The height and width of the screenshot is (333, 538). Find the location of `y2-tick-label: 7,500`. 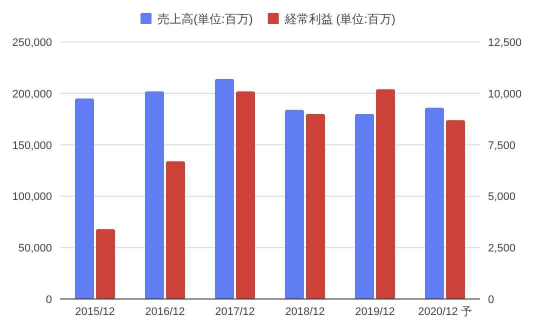

y2-tick-label: 7,500 is located at coordinates (502, 146).